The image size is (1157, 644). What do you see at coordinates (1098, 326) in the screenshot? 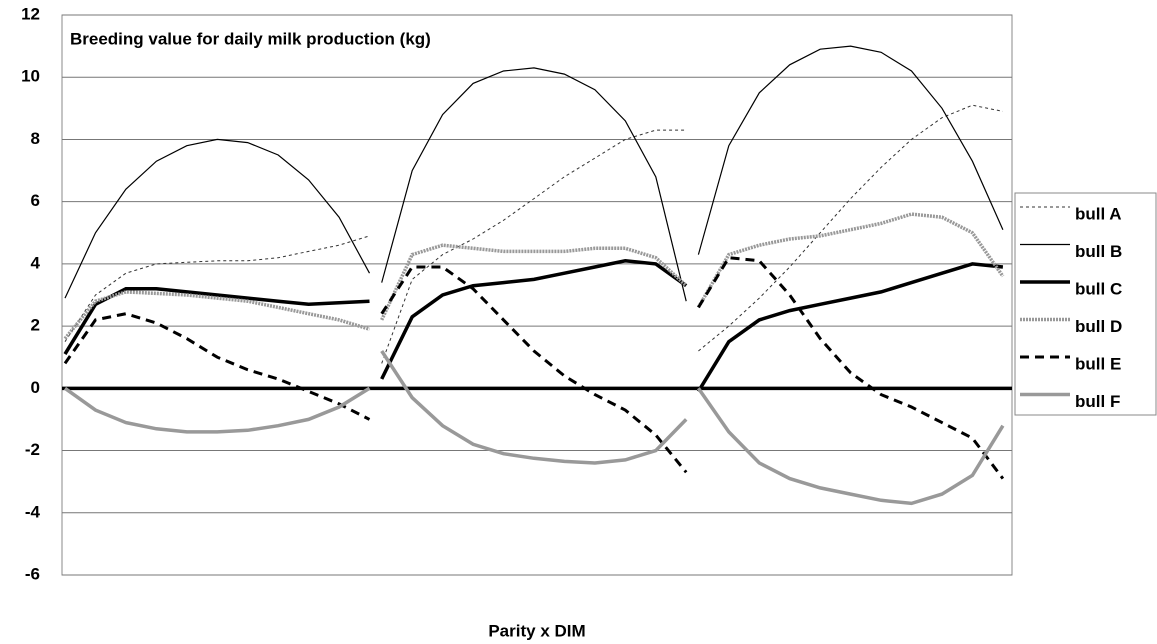
I see `legend-label: bull D` at bounding box center [1098, 326].